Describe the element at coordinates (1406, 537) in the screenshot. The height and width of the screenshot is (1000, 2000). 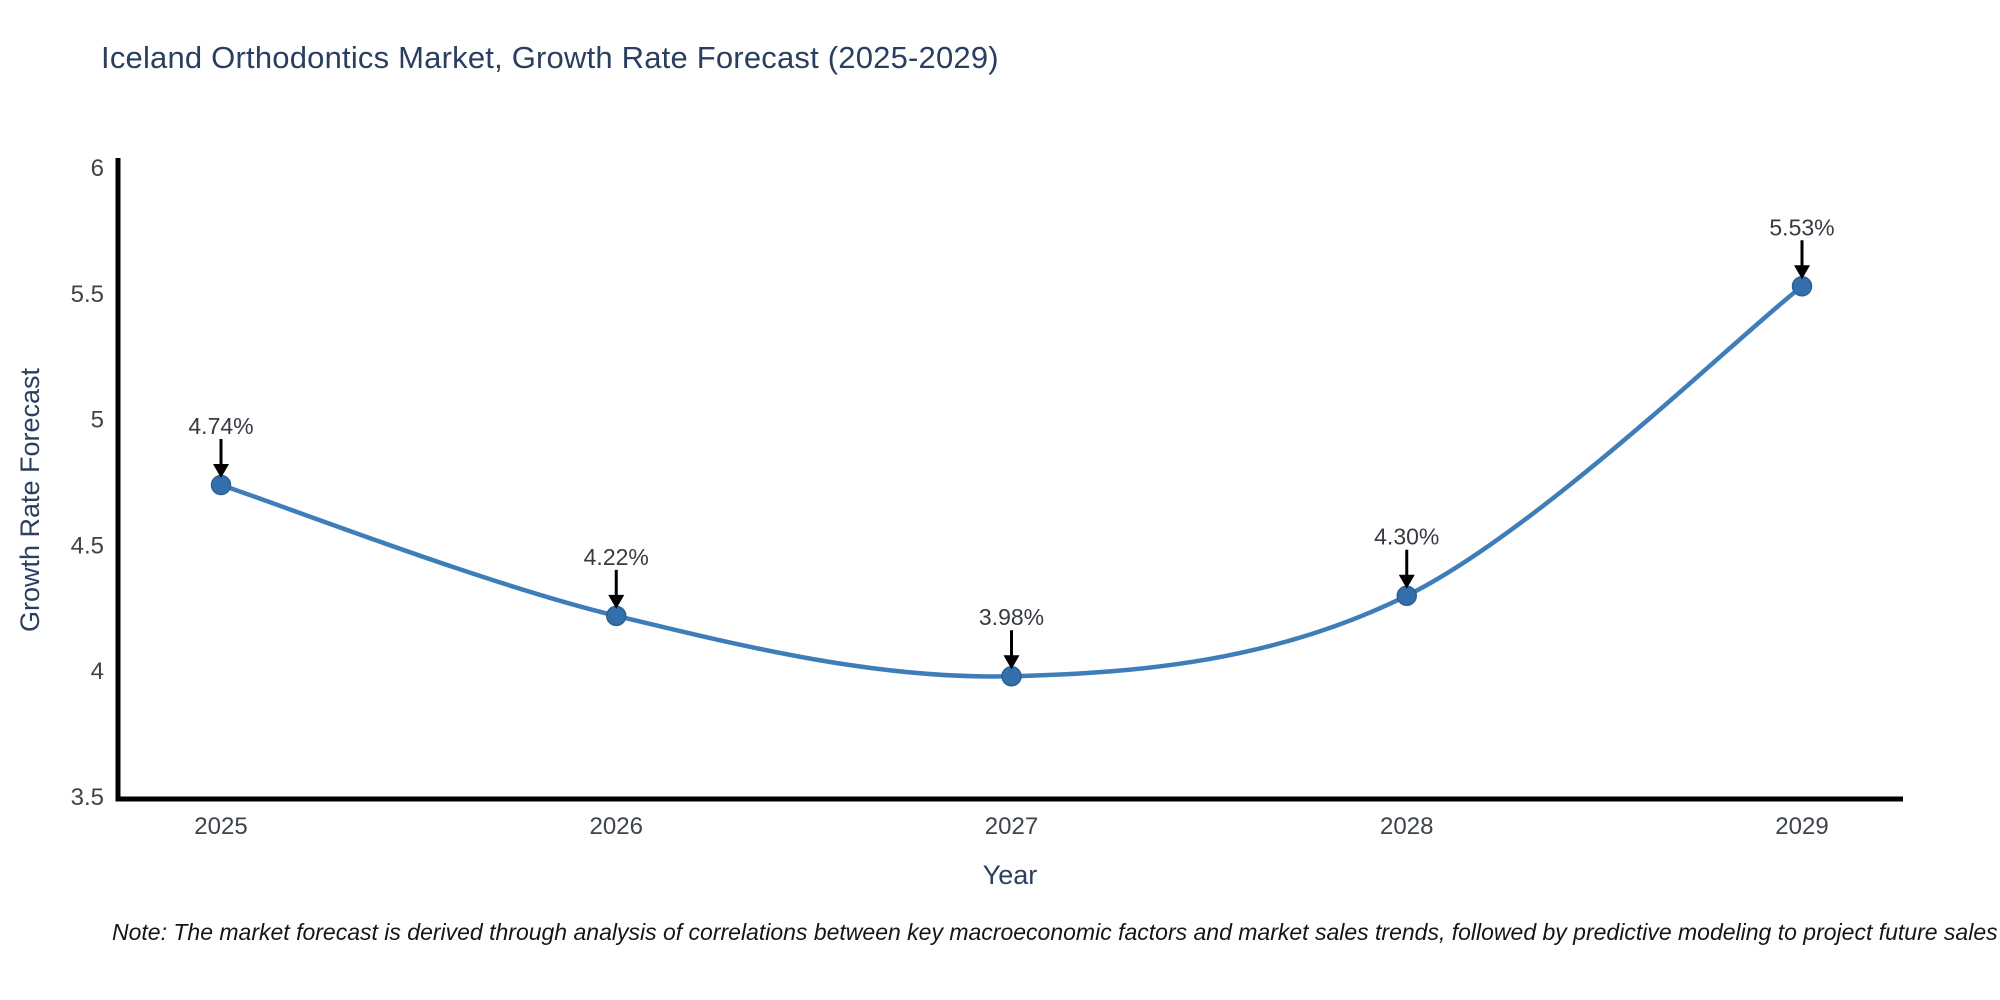
I see `data-point-label: 4.30%` at that location.